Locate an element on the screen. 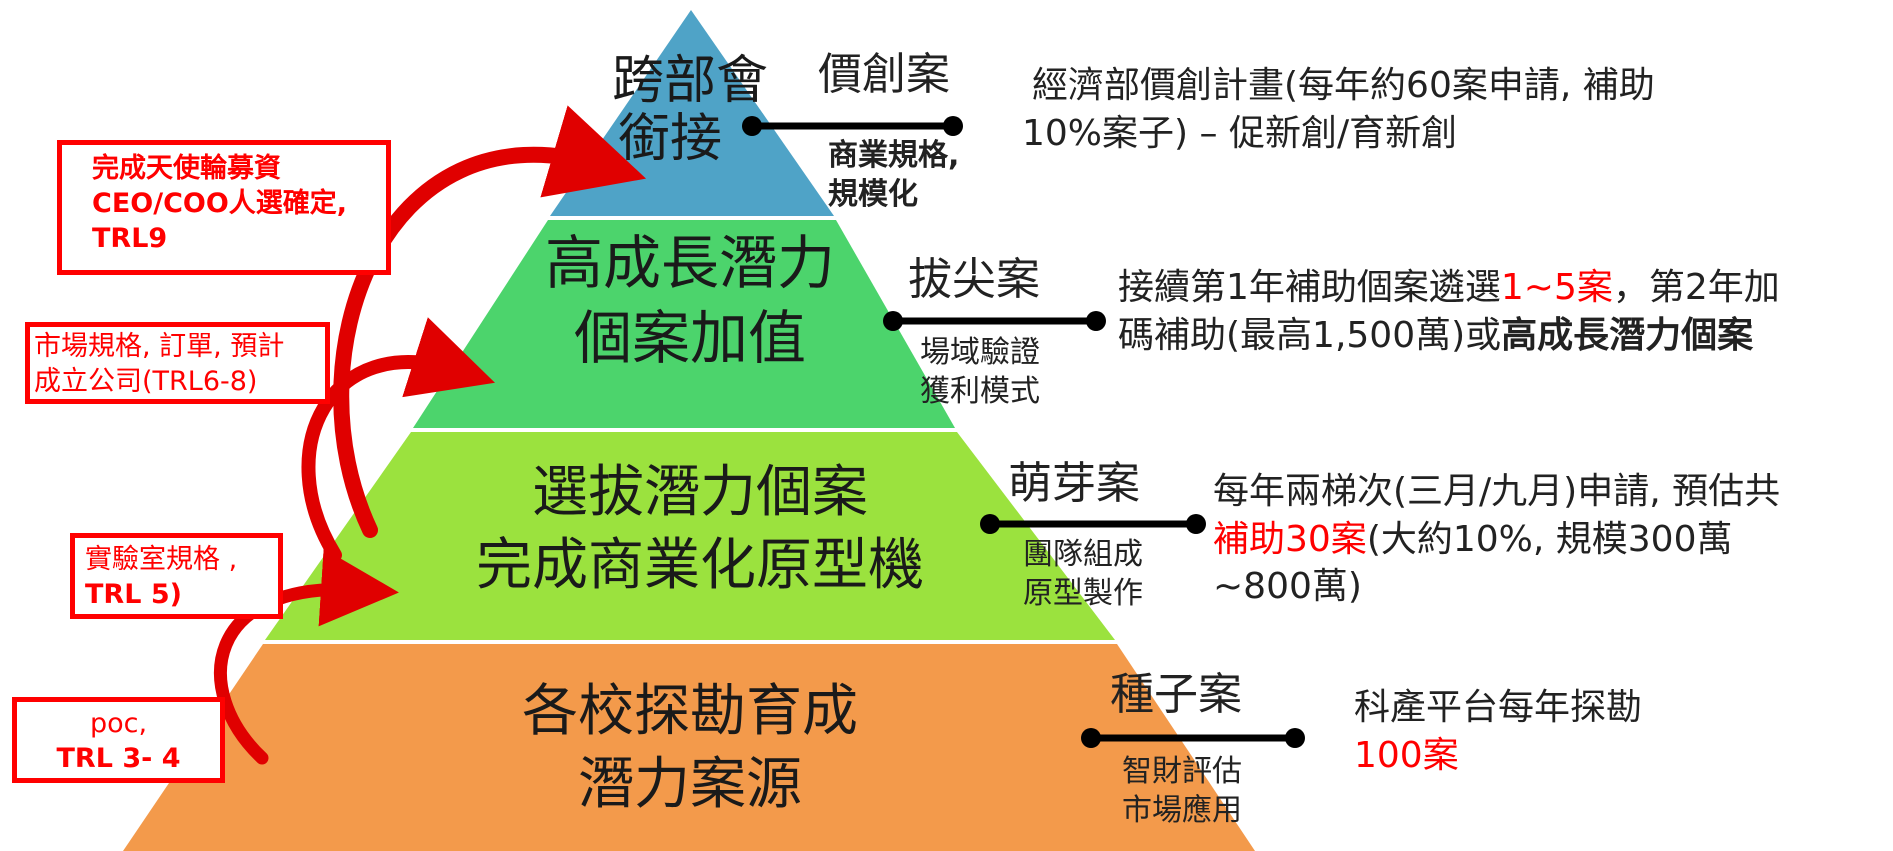  program-sprout-sub1: 團隊組成 is located at coordinates (1083, 554).